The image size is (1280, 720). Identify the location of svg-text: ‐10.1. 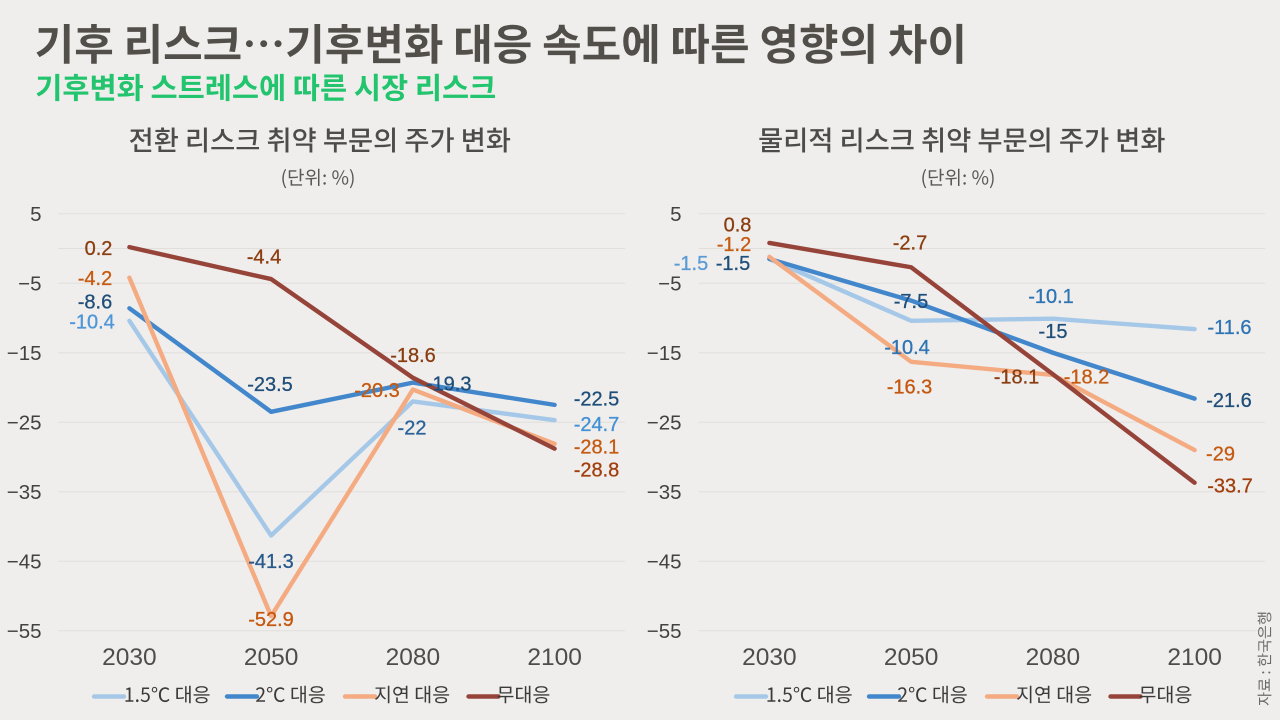
(1051, 297).